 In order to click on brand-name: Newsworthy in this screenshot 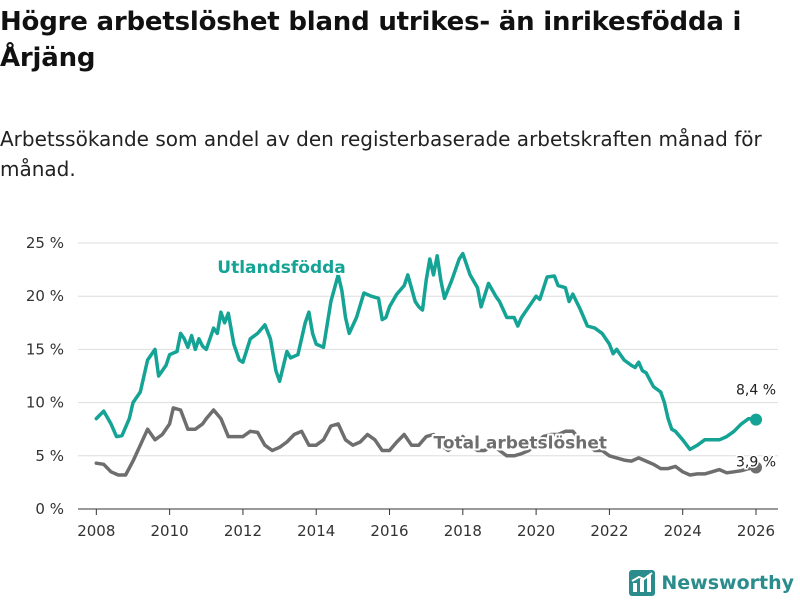, I will do `click(727, 583)`.